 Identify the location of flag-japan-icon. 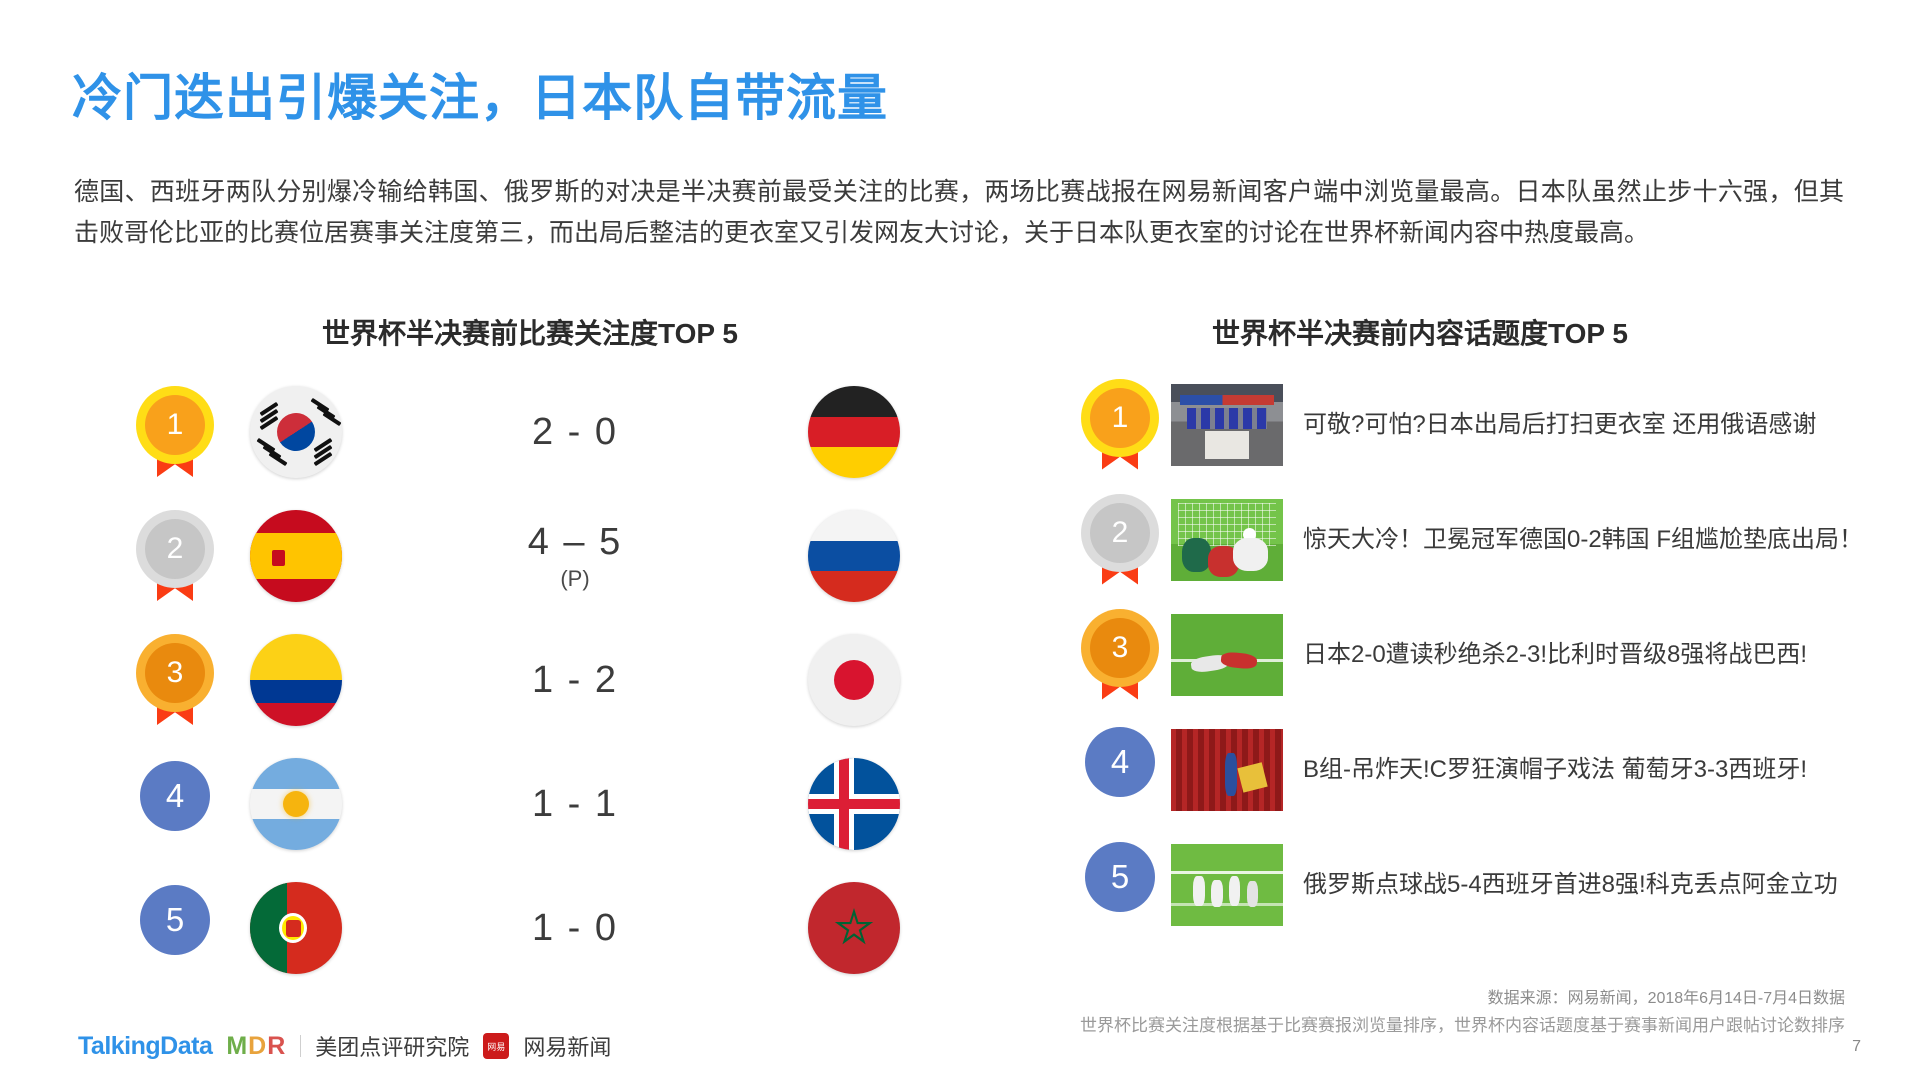
(854, 680).